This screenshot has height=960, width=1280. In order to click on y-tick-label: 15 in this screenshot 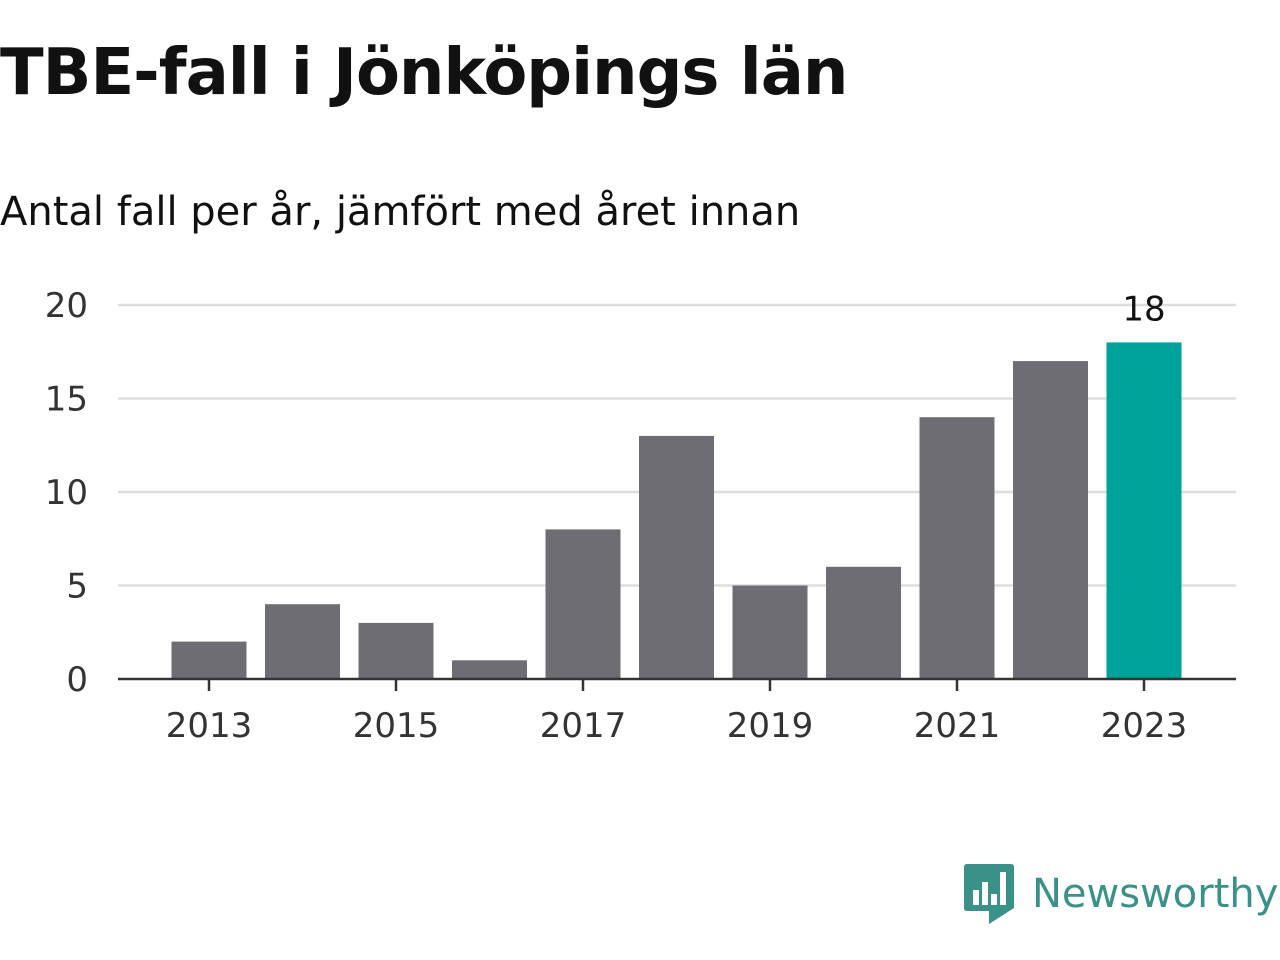, I will do `click(66, 400)`.